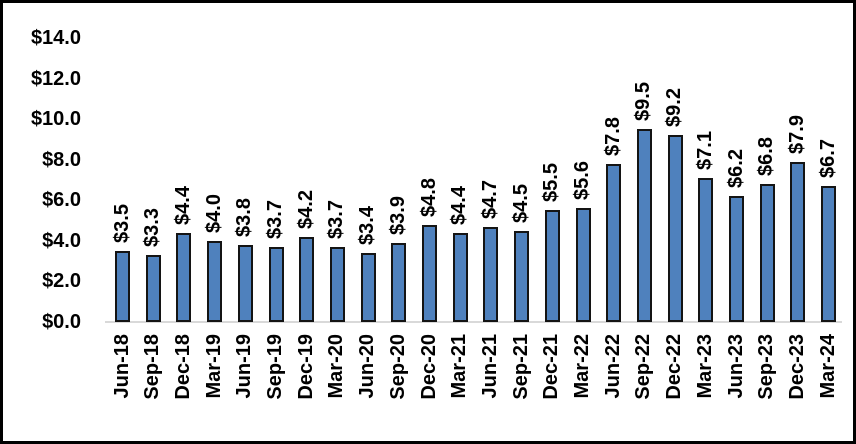 This screenshot has height=444, width=856. What do you see at coordinates (55, 38) in the screenshot?
I see `y-axis-tick-label: $14.0` at bounding box center [55, 38].